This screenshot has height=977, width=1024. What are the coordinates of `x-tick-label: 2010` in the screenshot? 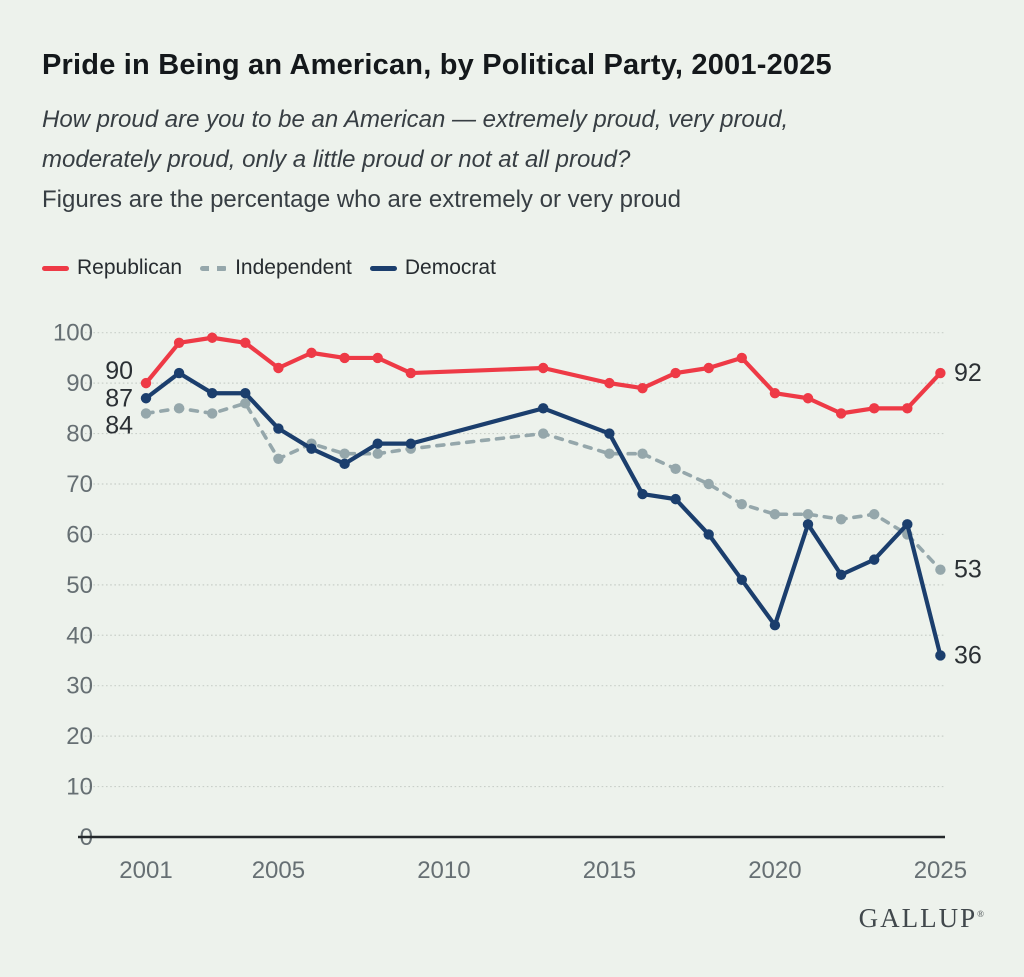 It's located at (443, 870).